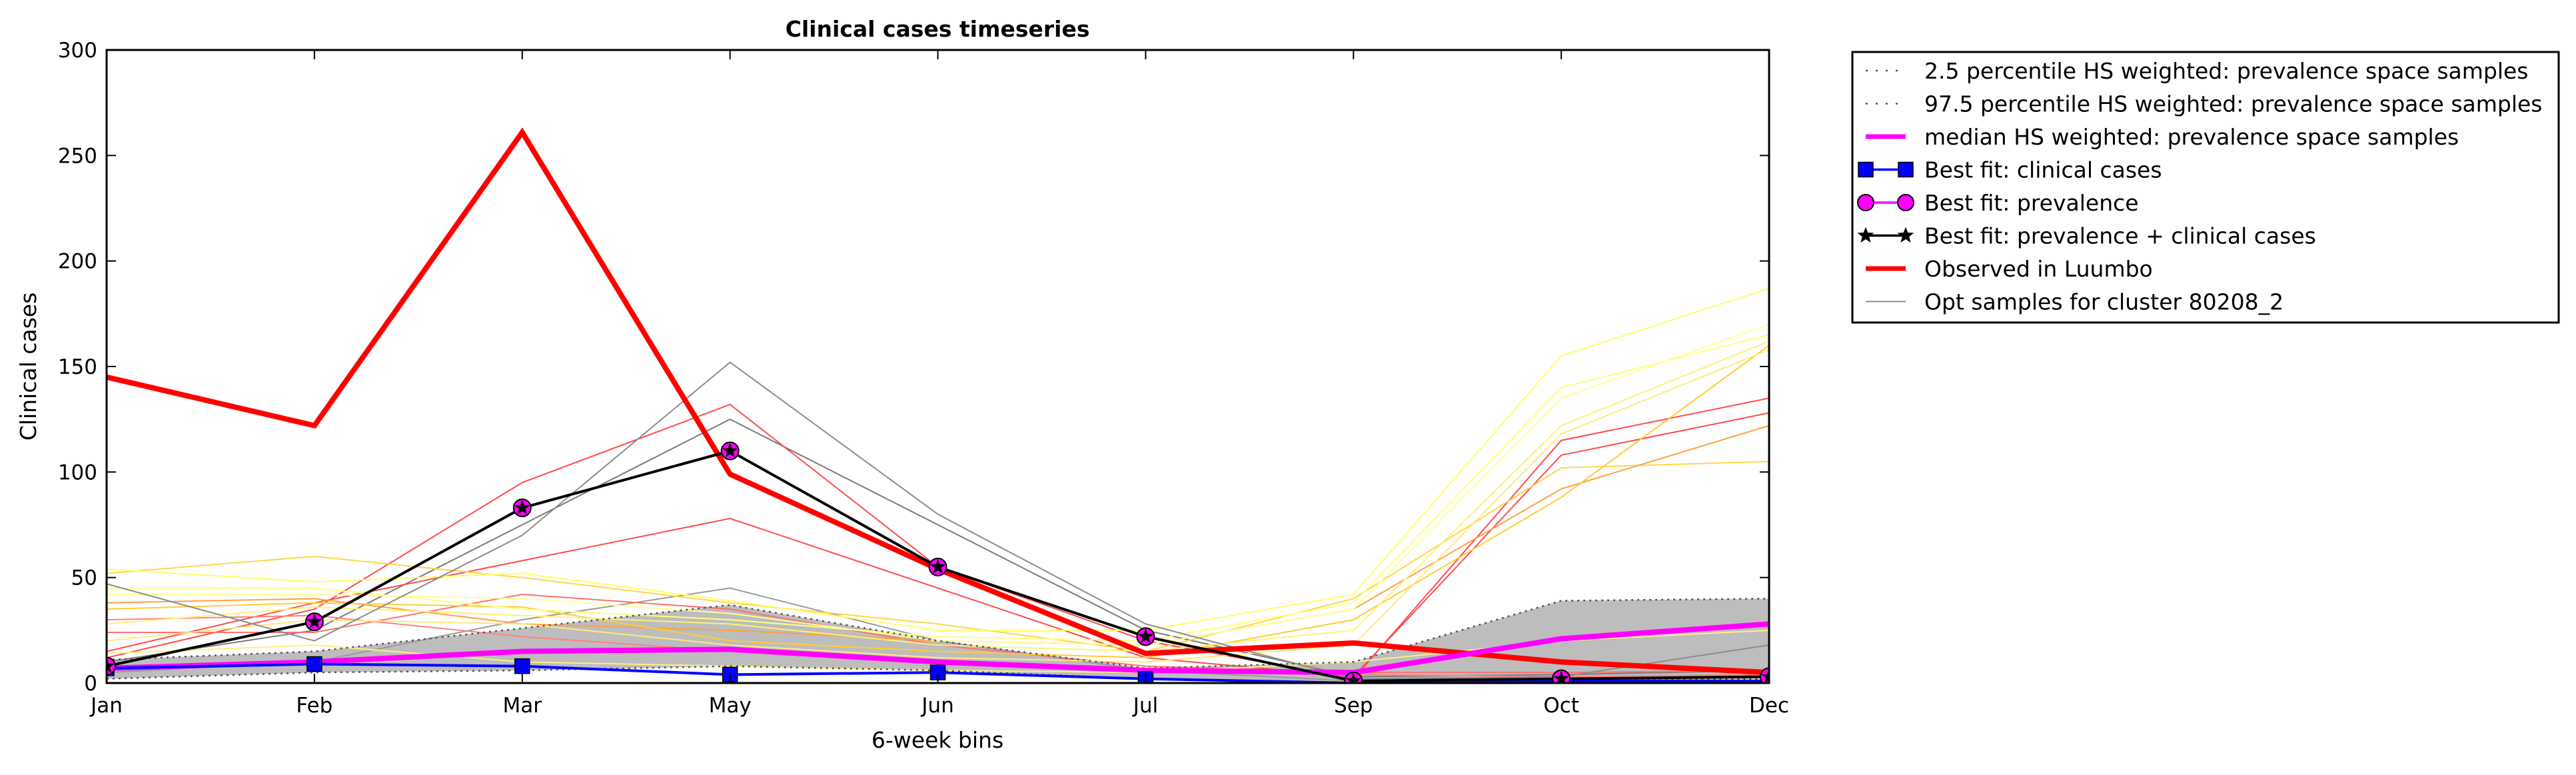 The width and height of the screenshot is (2576, 775). Describe the element at coordinates (938, 29) in the screenshot. I see `chart-title: Clinical cases timeseries` at that location.